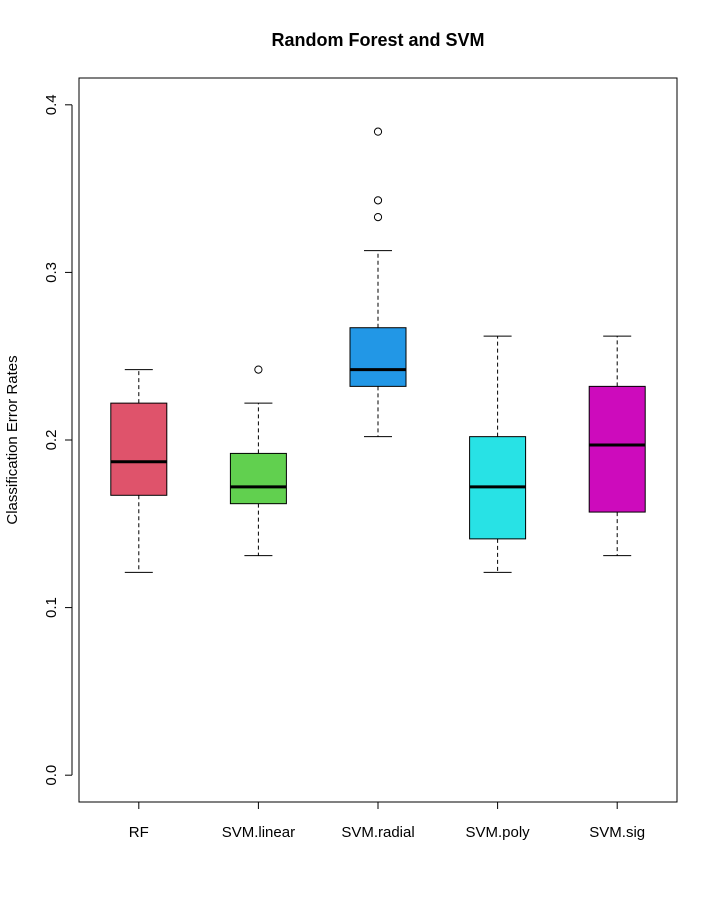 This screenshot has height=900, width=718. What do you see at coordinates (497, 832) in the screenshot?
I see `x-tick-label: SVM.poly` at bounding box center [497, 832].